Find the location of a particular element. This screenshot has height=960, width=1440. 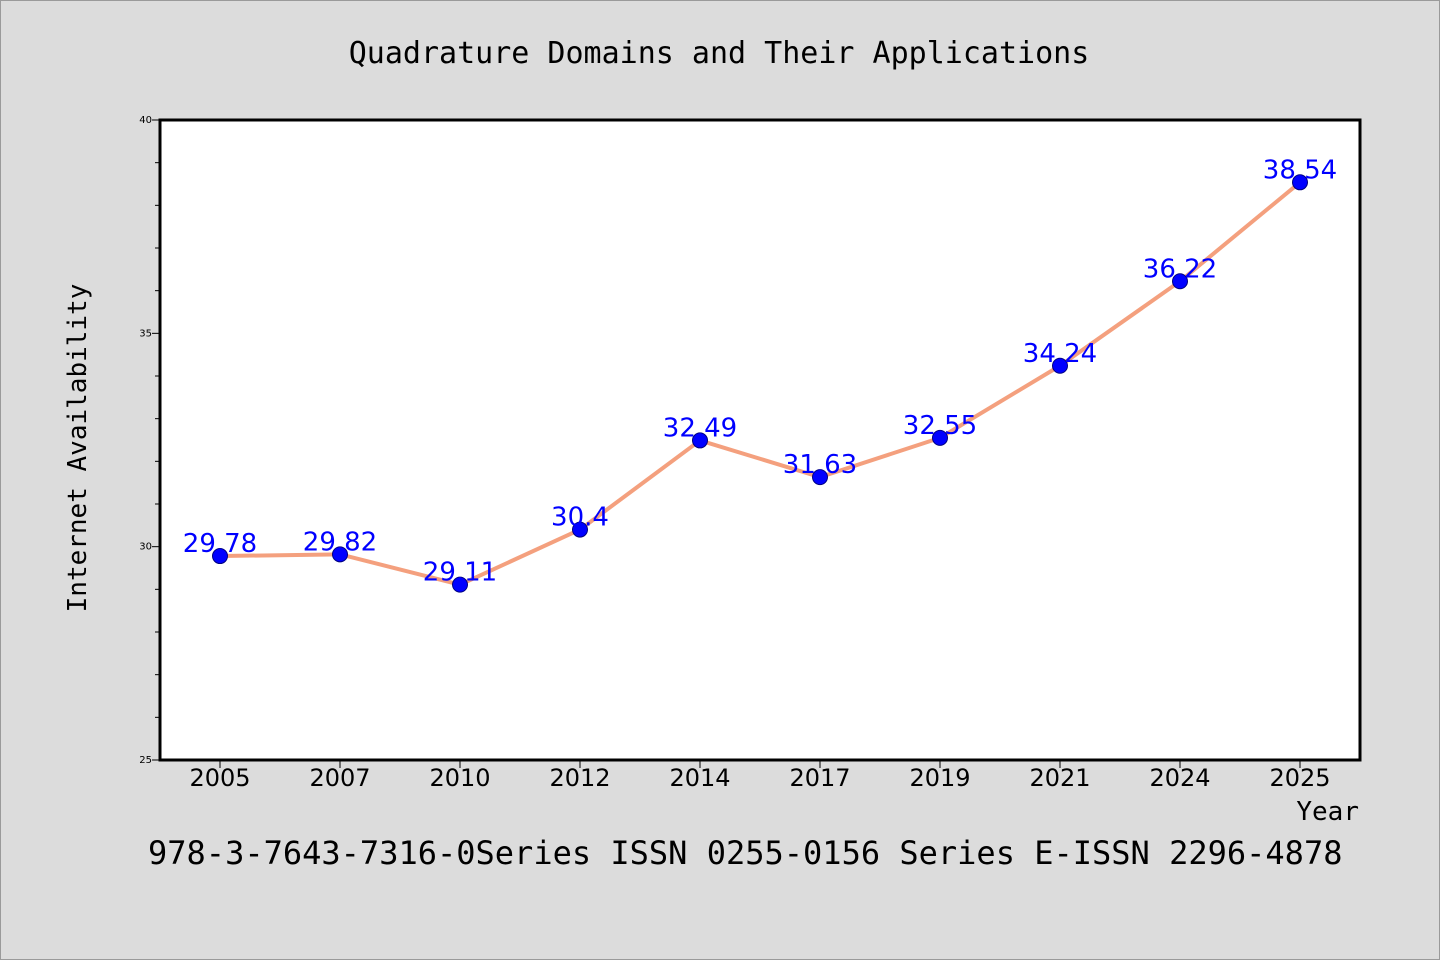

y-axis: 25 30 35 40 is located at coordinates (149, 440).